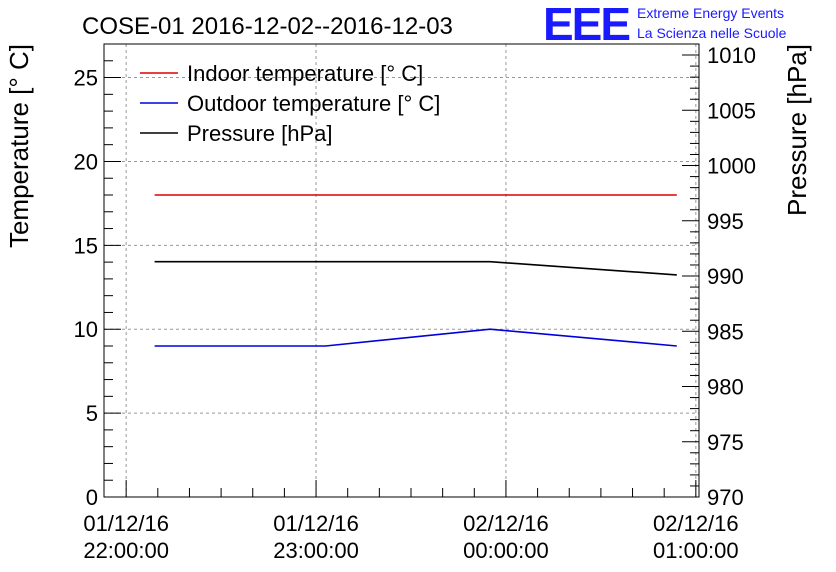  I want to click on y-axis-left-title: Temperature [° C], so click(19, 146).